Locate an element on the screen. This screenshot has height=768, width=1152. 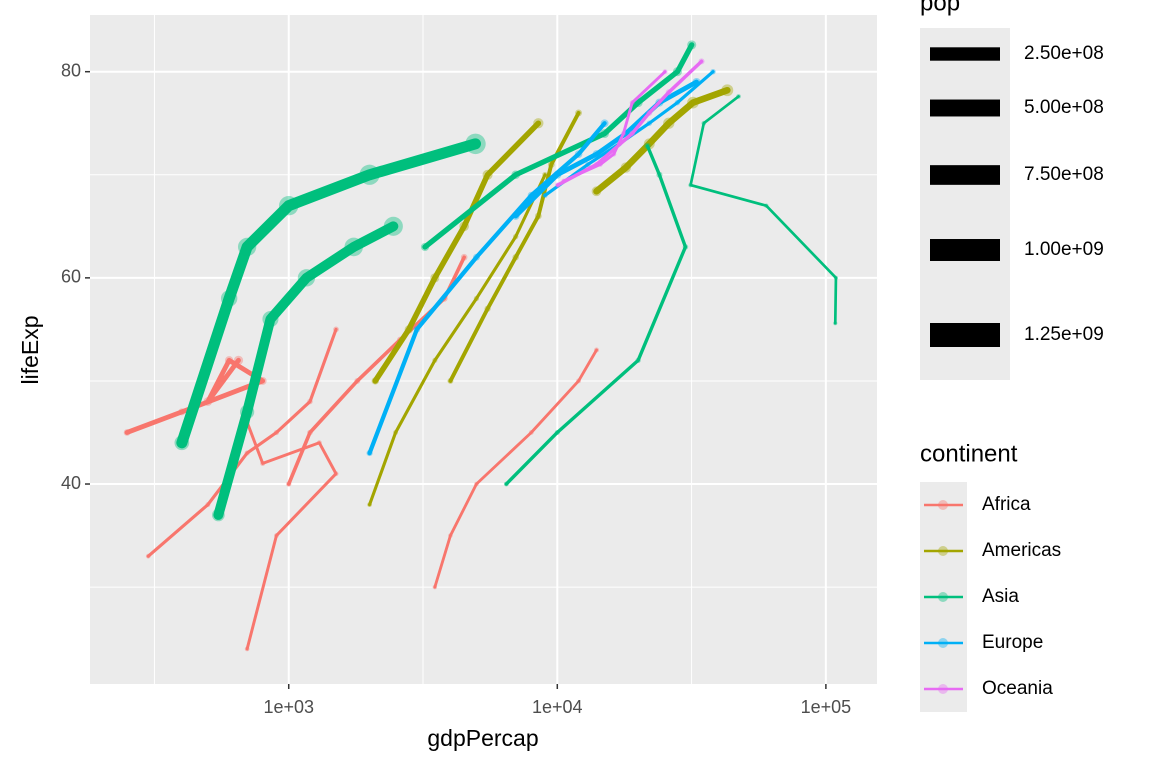
color-legend-title: continent is located at coordinates (969, 453).